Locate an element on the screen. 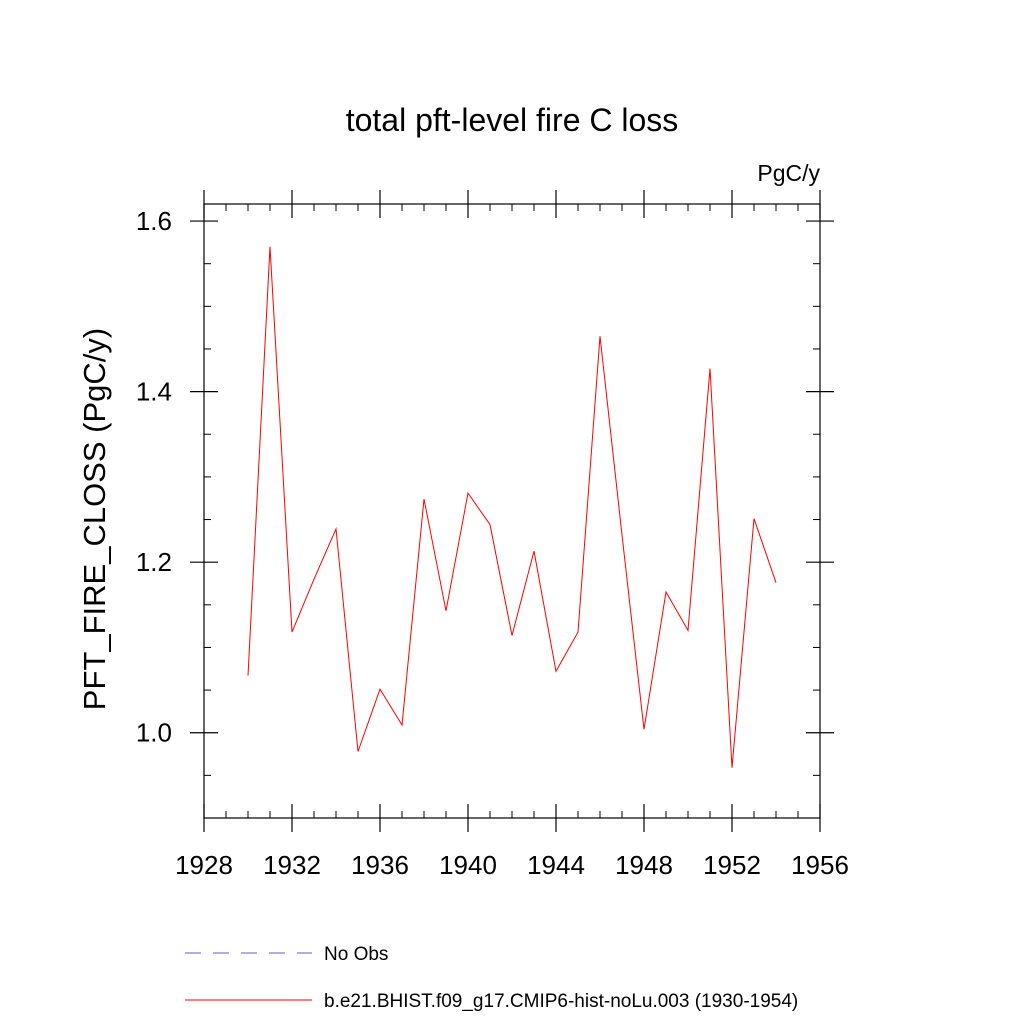 The width and height of the screenshot is (1024, 1024). y-tick-label: 1.4 is located at coordinates (154, 392).